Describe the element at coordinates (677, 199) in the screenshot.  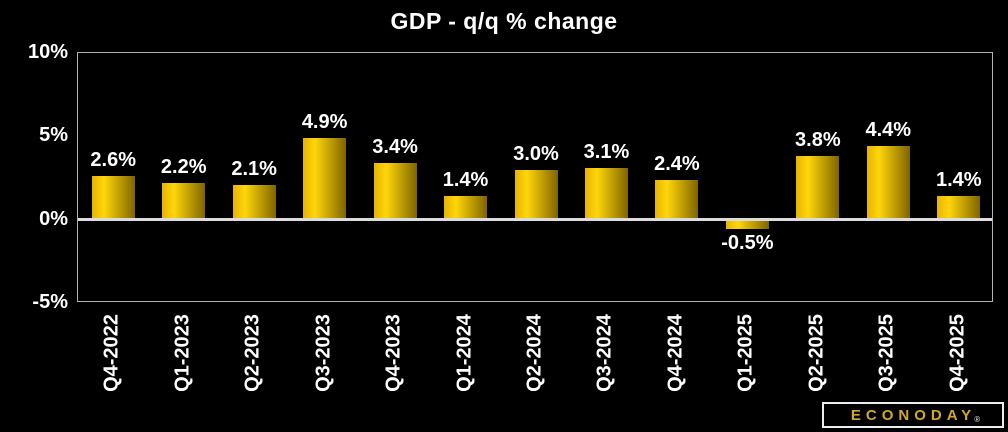
I see `bar-Q4-2024` at that location.